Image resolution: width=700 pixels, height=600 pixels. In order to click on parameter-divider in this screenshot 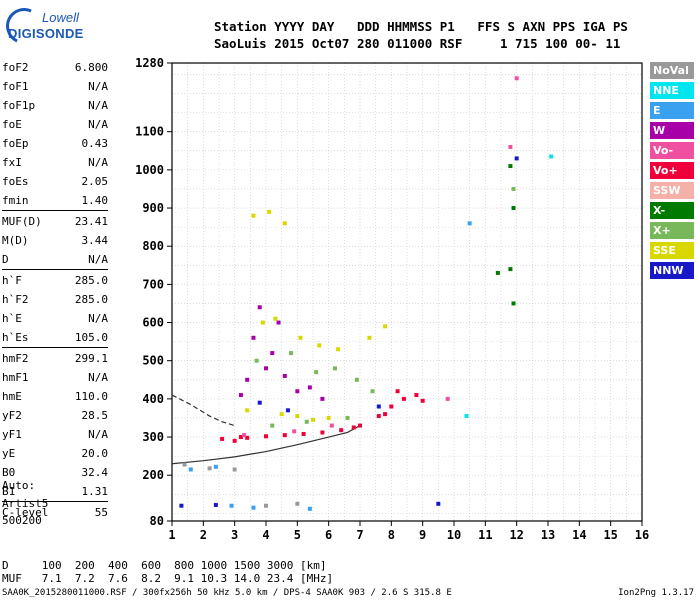, I will do `click(55, 501)`.